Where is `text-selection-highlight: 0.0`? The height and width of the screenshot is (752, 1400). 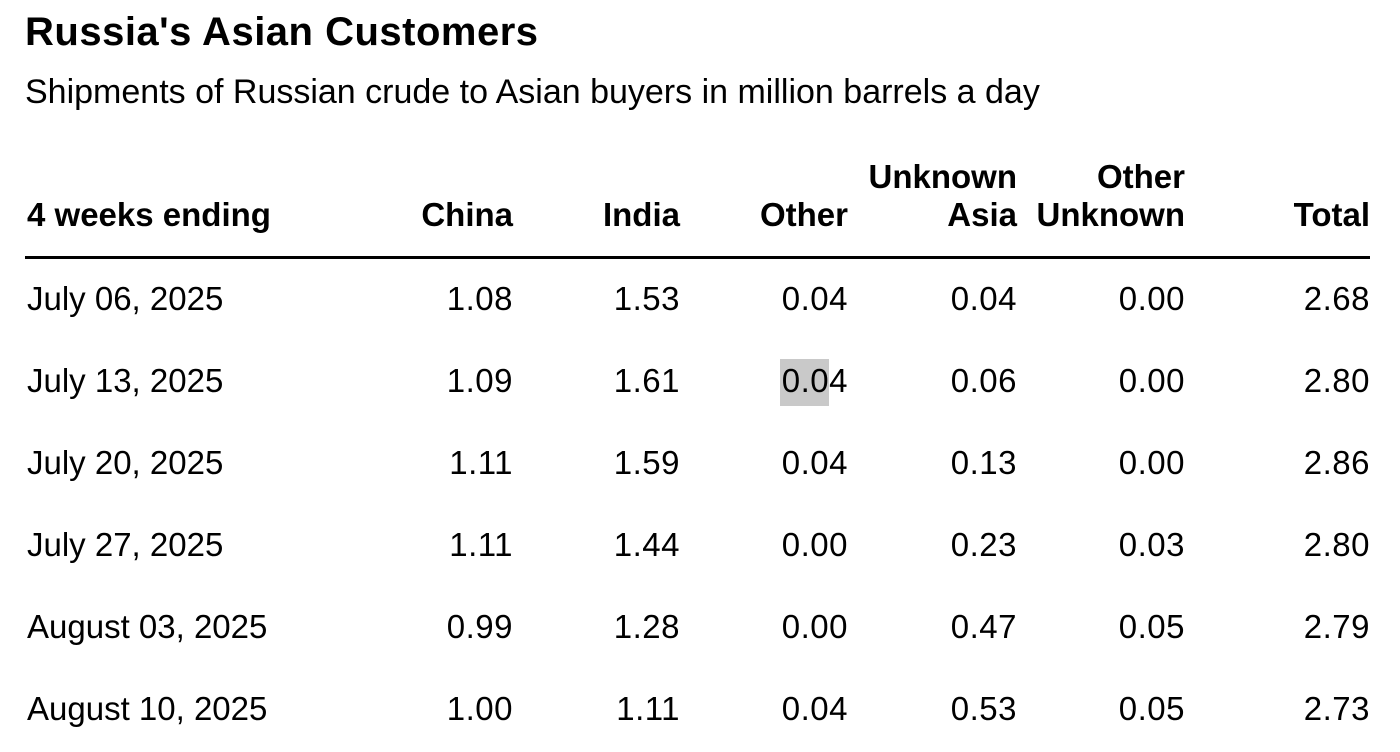
text-selection-highlight: 0.0 is located at coordinates (804, 382).